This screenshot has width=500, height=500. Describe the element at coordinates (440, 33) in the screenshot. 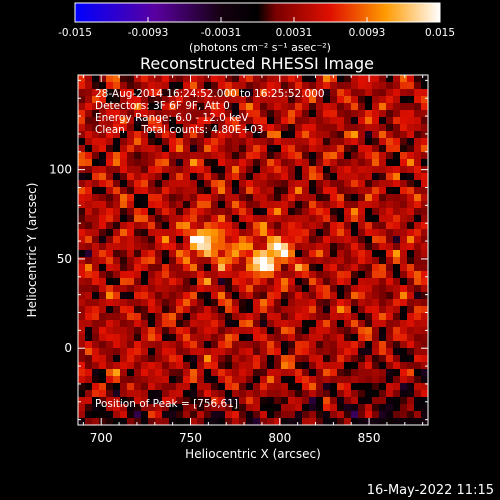

I see `colorbar-tick-label: 0.015` at that location.